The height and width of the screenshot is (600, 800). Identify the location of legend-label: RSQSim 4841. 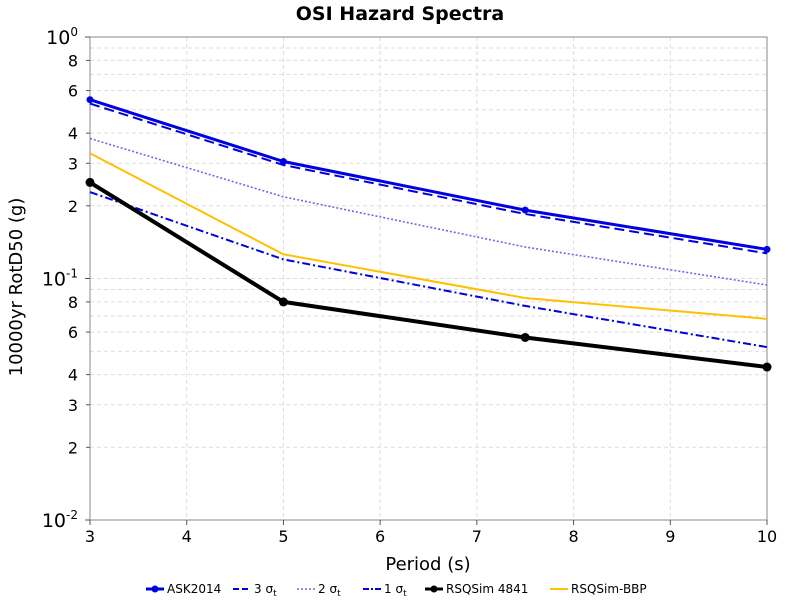
(487, 589).